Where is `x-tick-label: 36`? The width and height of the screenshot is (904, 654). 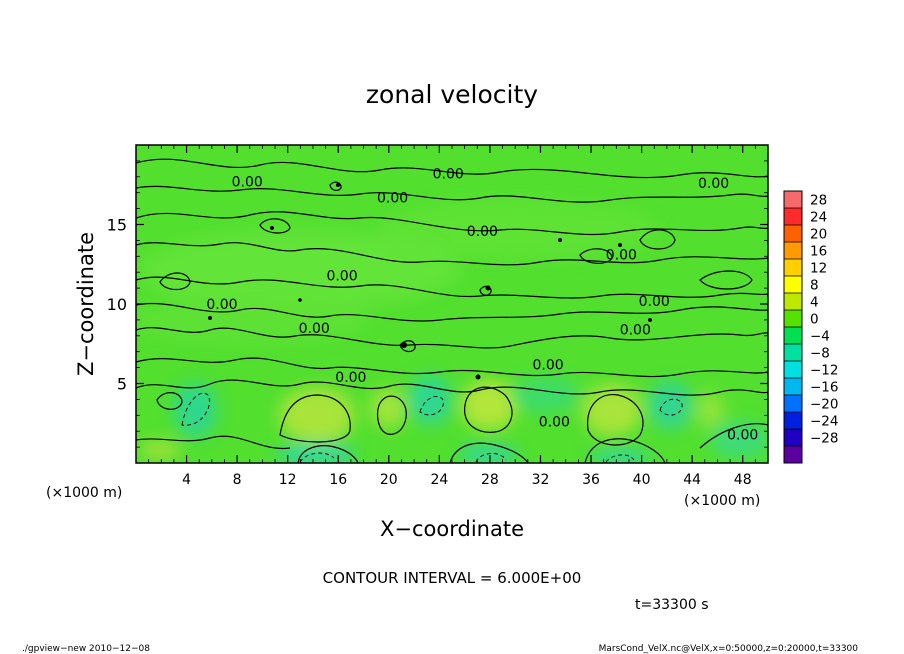 x-tick-label: 36 is located at coordinates (591, 480).